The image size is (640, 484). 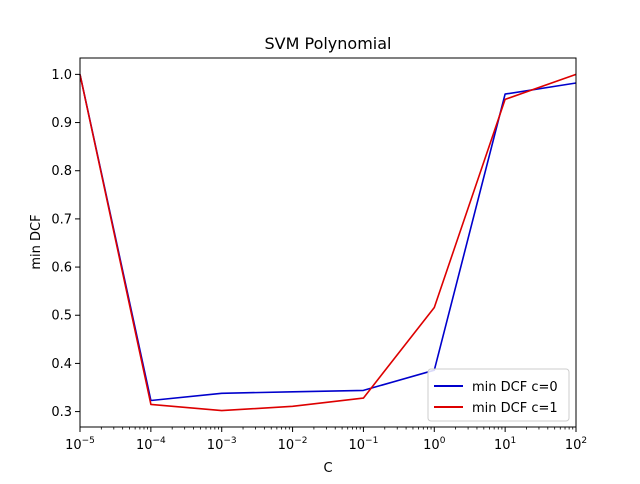 What do you see at coordinates (61, 219) in the screenshot?
I see `y-tick-label-4: 0.7` at bounding box center [61, 219].